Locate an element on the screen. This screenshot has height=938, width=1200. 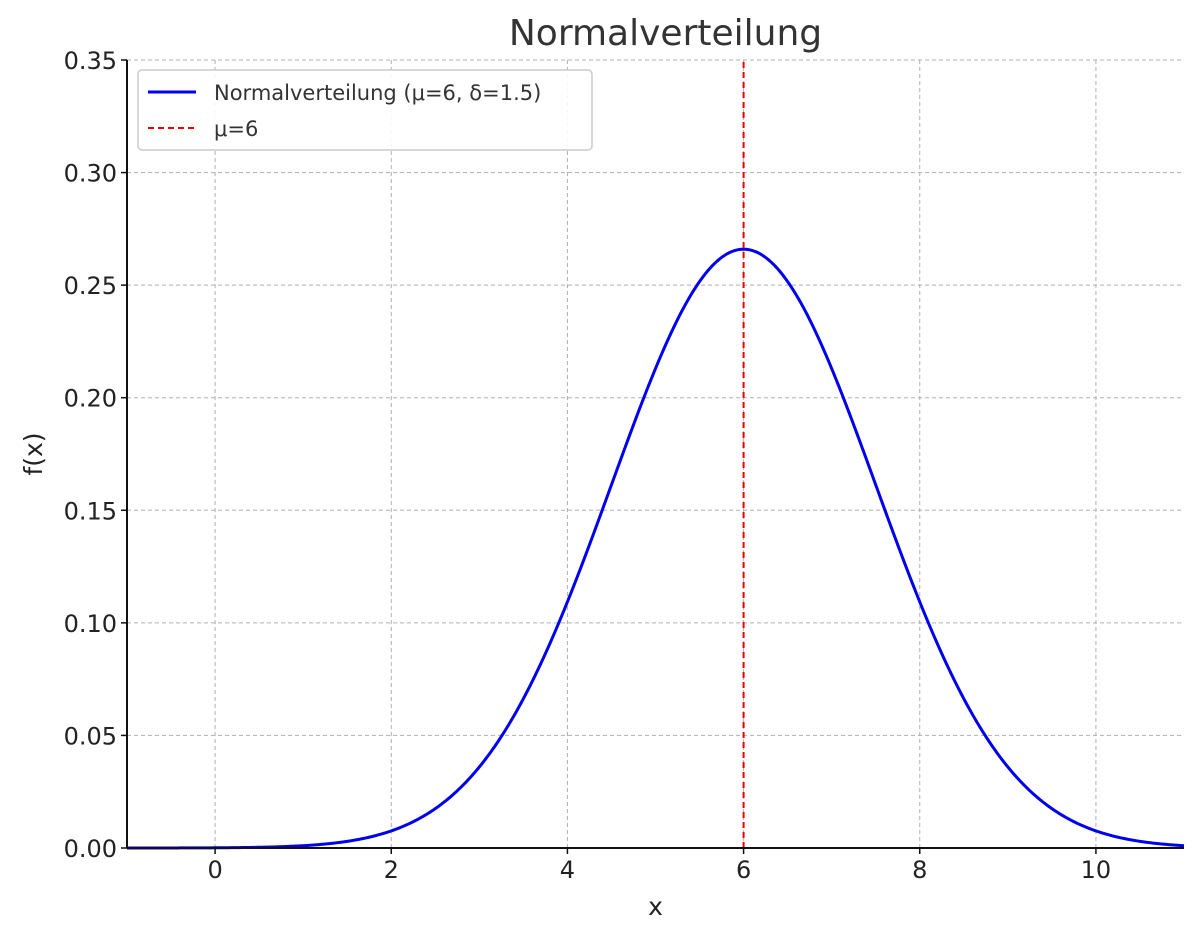
x-tick-label: 4 is located at coordinates (567, 870).